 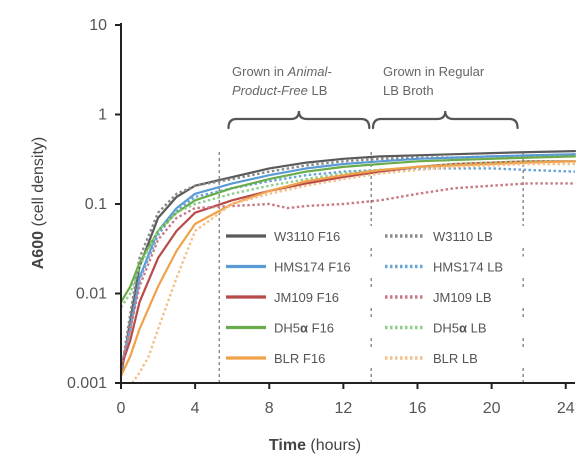 I want to click on x-axis-title: Time (hours), so click(x=315, y=445).